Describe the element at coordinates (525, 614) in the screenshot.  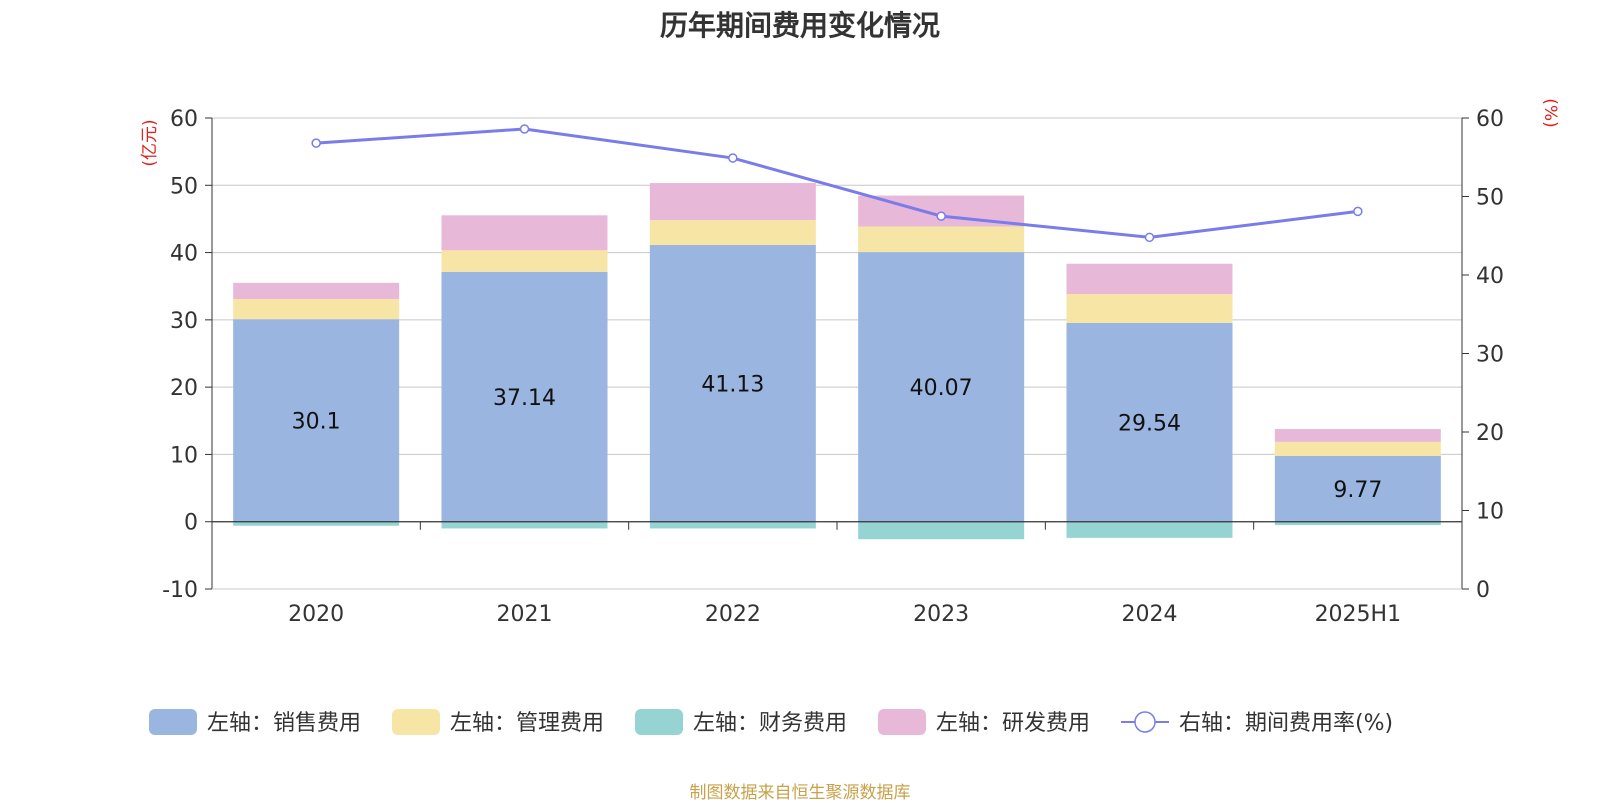
I see `x-axis-label: 2021` at that location.